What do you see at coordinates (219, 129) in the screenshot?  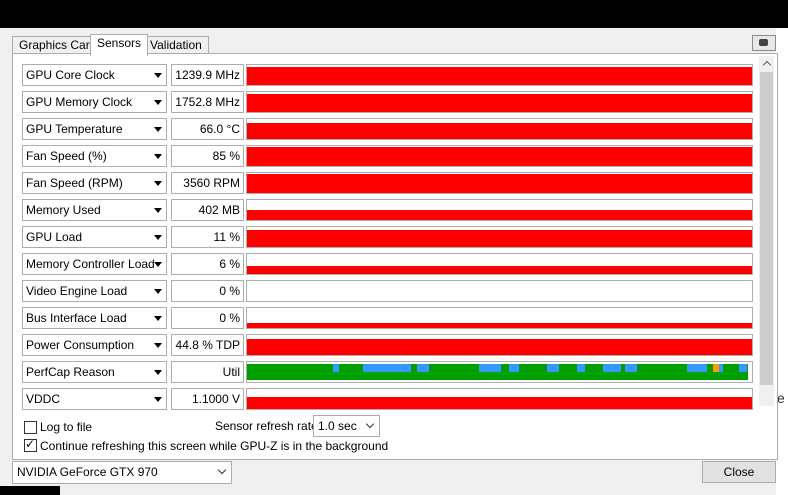 I see `sensor-value-text: 66.0 °C` at bounding box center [219, 129].